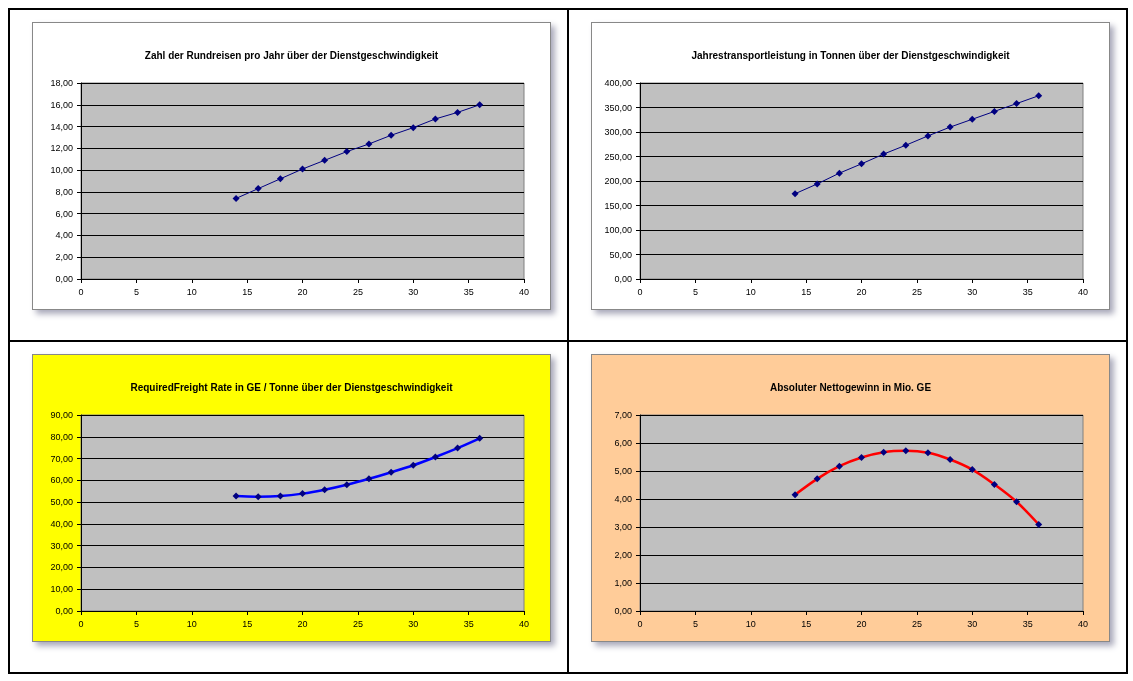 The image size is (1133, 681). What do you see at coordinates (618, 83) in the screenshot?
I see `y-tick-label: 400,00` at bounding box center [618, 83].